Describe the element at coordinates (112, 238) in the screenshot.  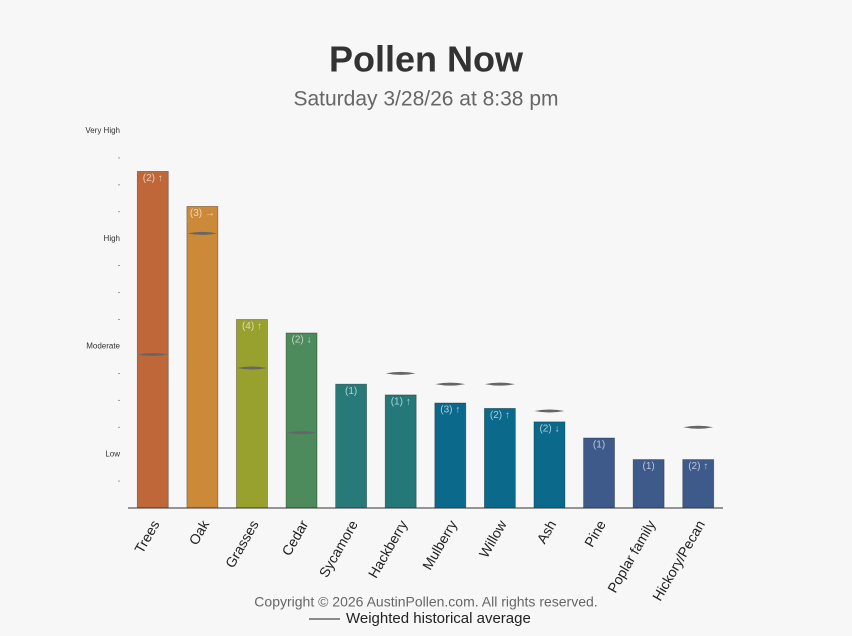
I see `y-tick-label: High` at that location.